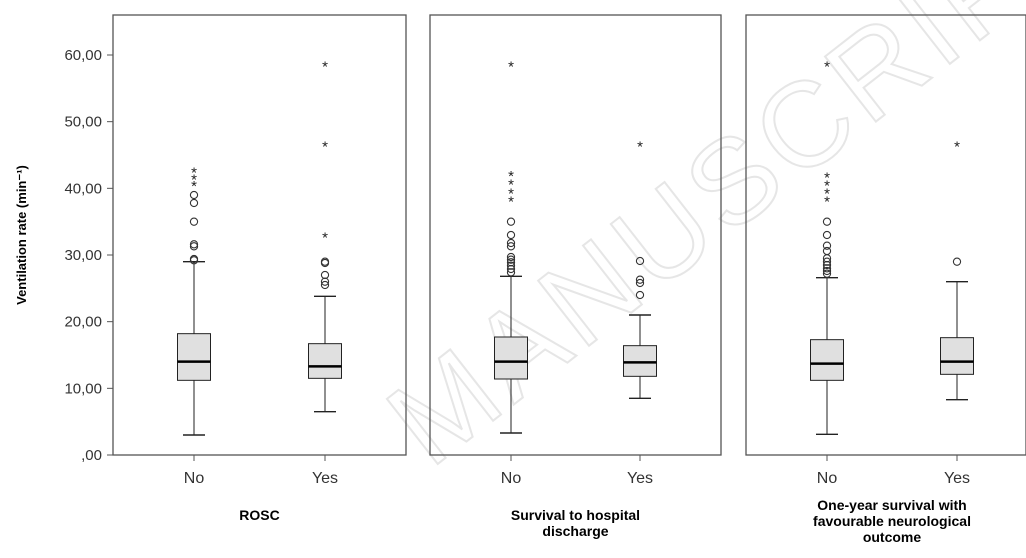 The width and height of the screenshot is (1026, 558). I want to click on panel-title: ROSC, so click(259, 515).